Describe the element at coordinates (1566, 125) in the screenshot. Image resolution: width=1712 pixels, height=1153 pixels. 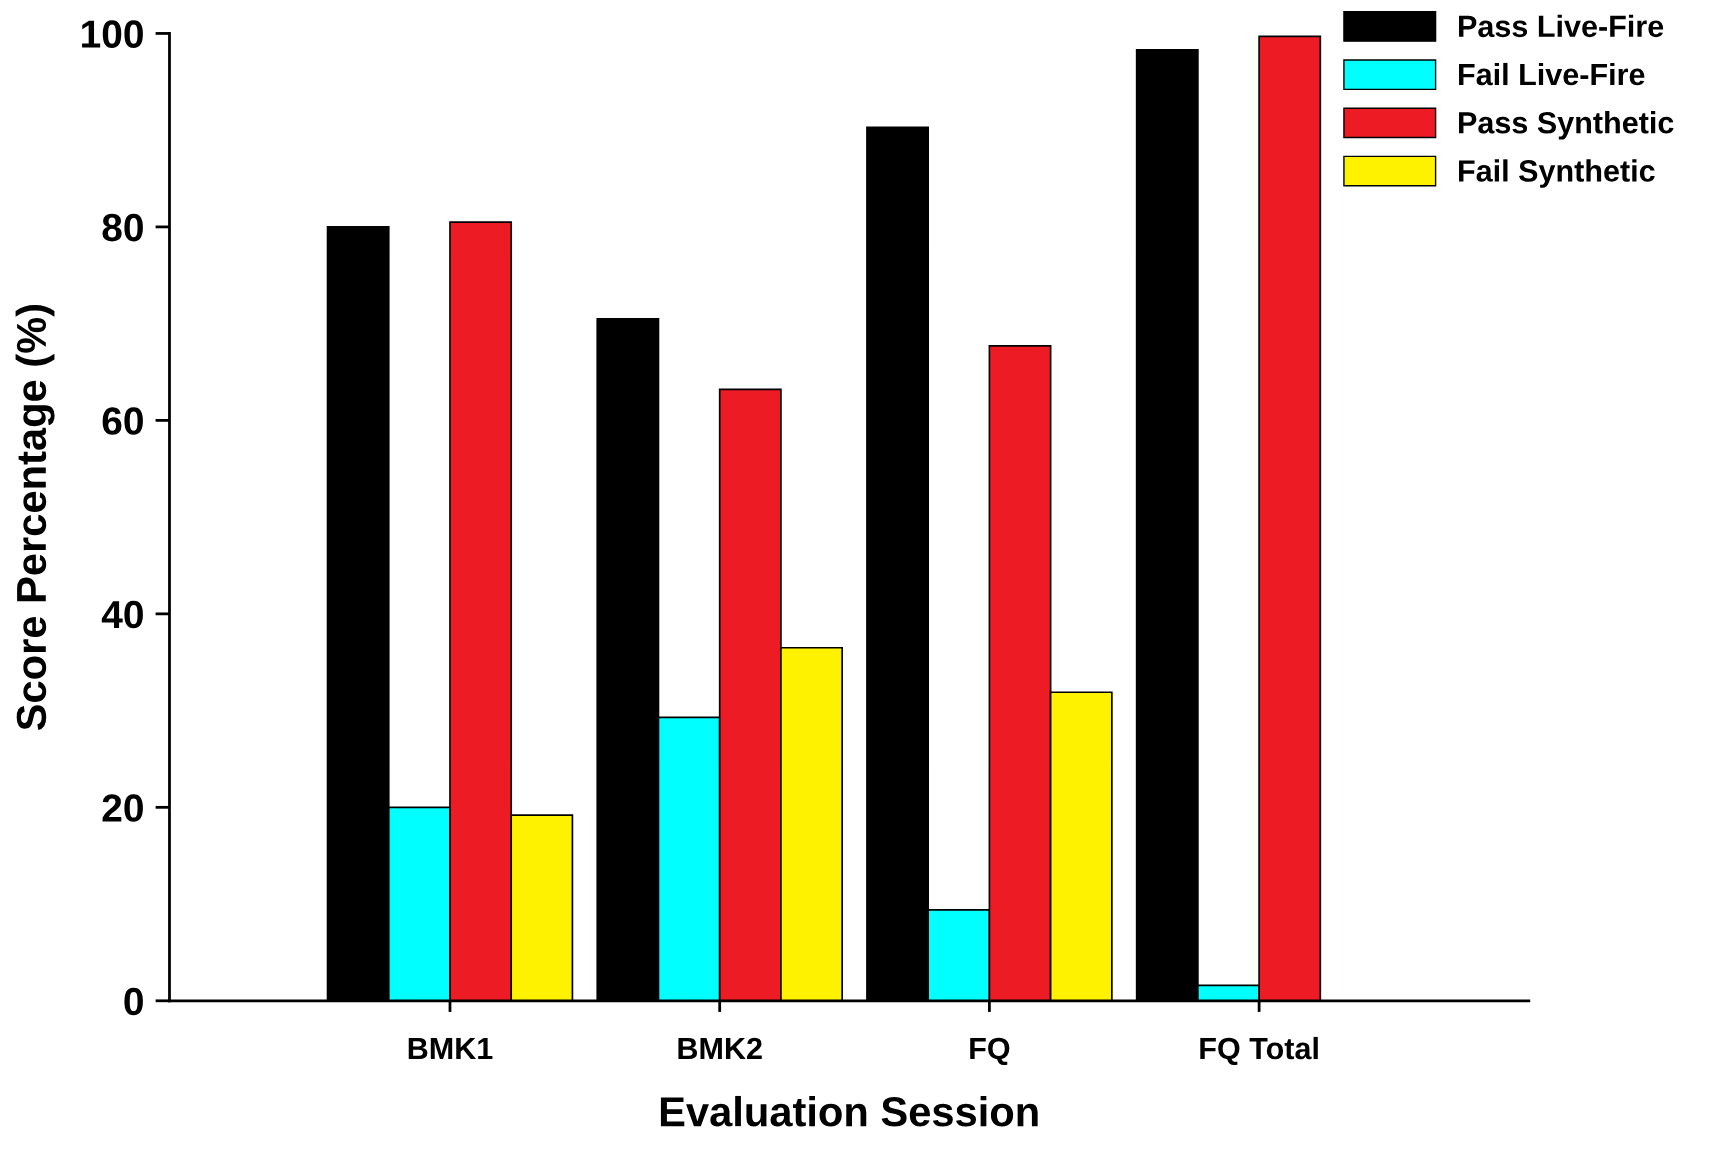
I see `legend-label: Pass Synthetic` at that location.